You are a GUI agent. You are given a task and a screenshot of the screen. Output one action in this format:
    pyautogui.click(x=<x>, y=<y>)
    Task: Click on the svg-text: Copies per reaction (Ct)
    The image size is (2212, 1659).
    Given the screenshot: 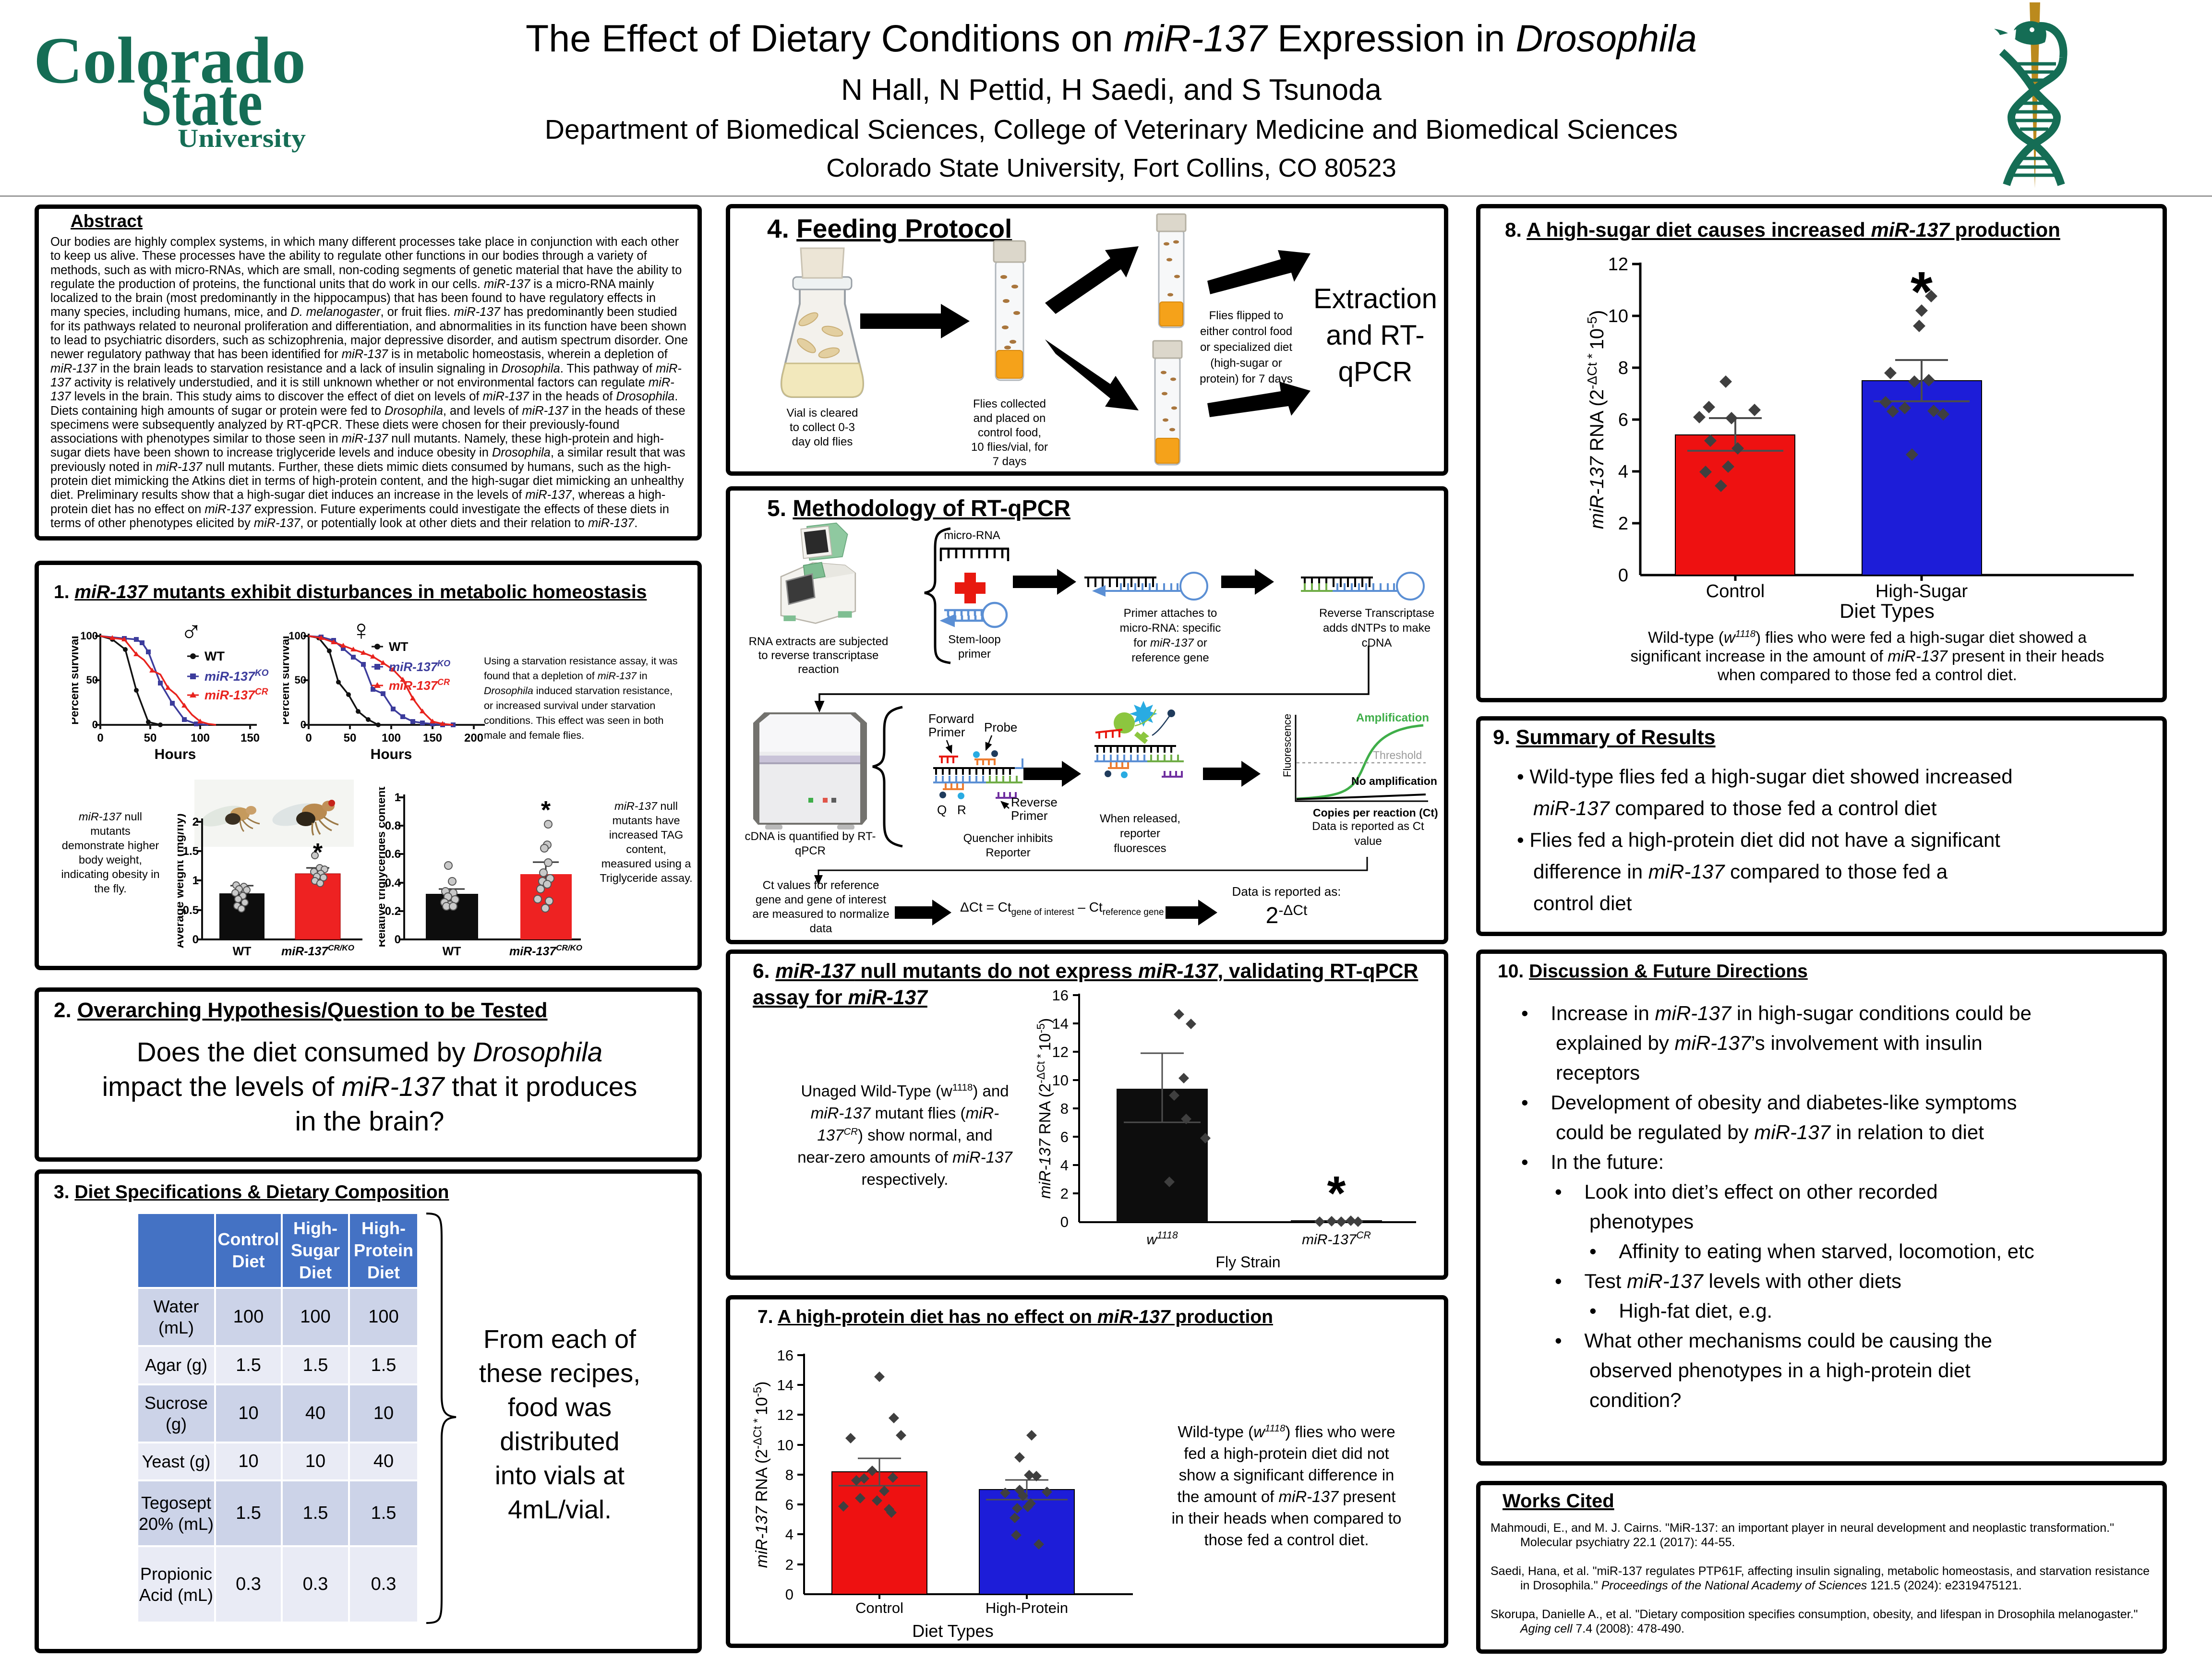 What is the action you would take?
    pyautogui.click(x=1375, y=812)
    